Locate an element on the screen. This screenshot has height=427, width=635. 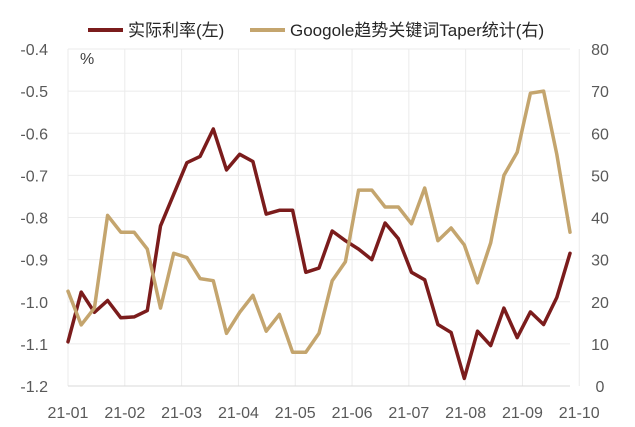
right-tick-label: 80 is located at coordinates (600, 50).